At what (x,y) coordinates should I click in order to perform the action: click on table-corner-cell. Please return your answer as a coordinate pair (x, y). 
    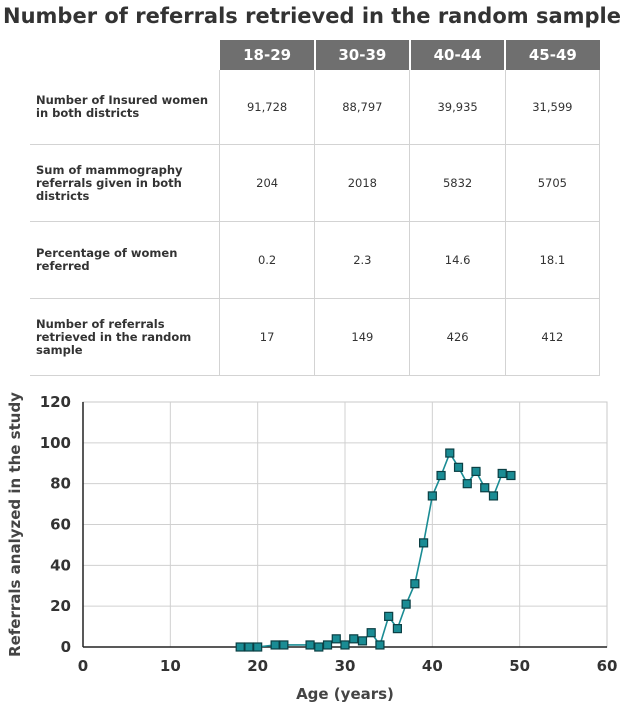
    Looking at the image, I should click on (125, 55).